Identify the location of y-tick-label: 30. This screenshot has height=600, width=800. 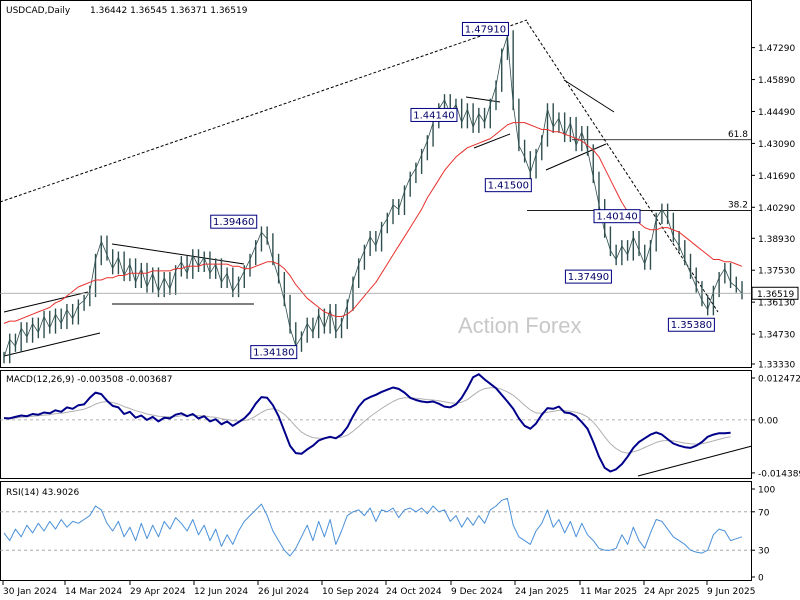
(764, 552).